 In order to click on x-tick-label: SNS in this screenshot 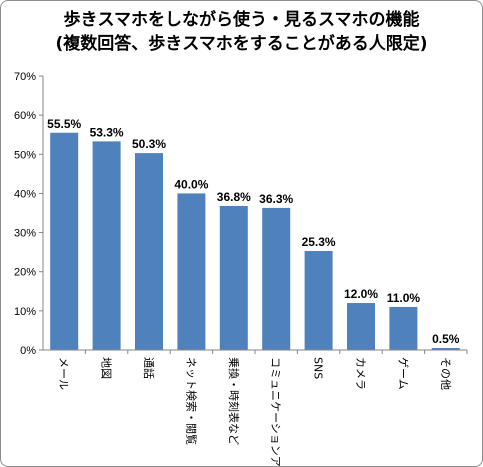, I will do `click(318, 368)`.